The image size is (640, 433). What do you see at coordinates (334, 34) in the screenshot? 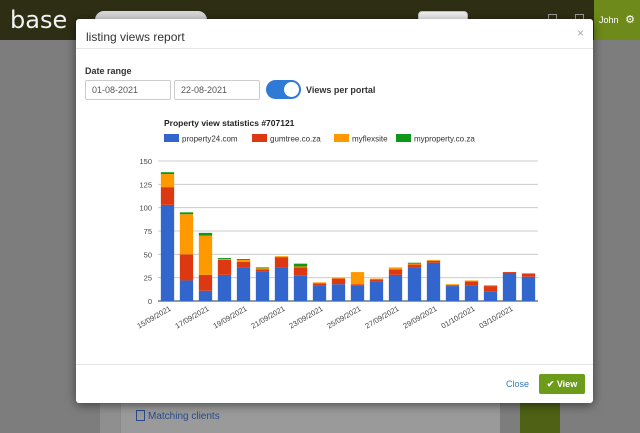
I see `modal-header: listing views report ×` at bounding box center [334, 34].